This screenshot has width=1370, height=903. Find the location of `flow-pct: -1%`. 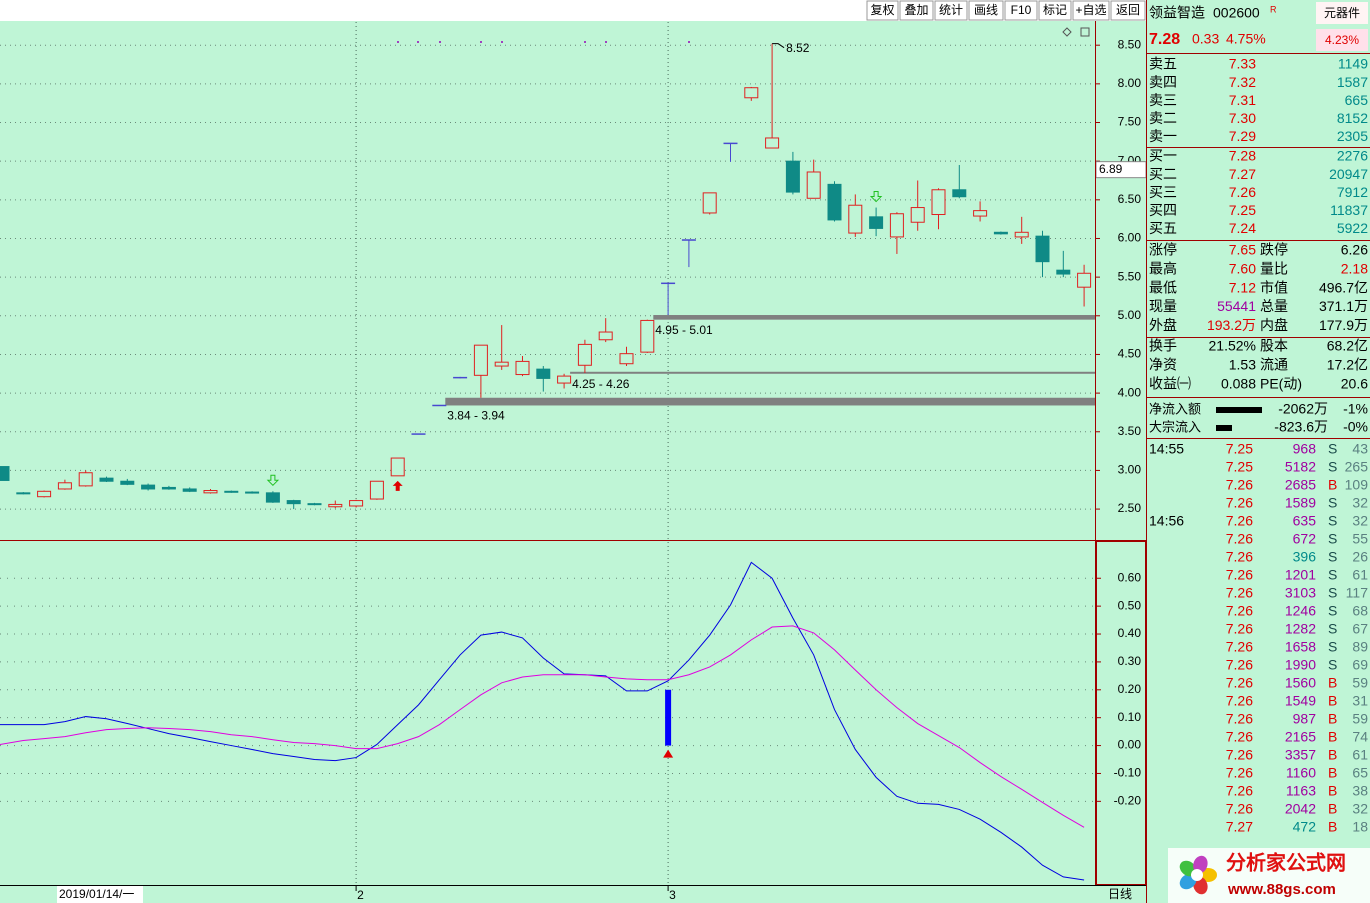

flow-pct: -1% is located at coordinates (1355, 409).